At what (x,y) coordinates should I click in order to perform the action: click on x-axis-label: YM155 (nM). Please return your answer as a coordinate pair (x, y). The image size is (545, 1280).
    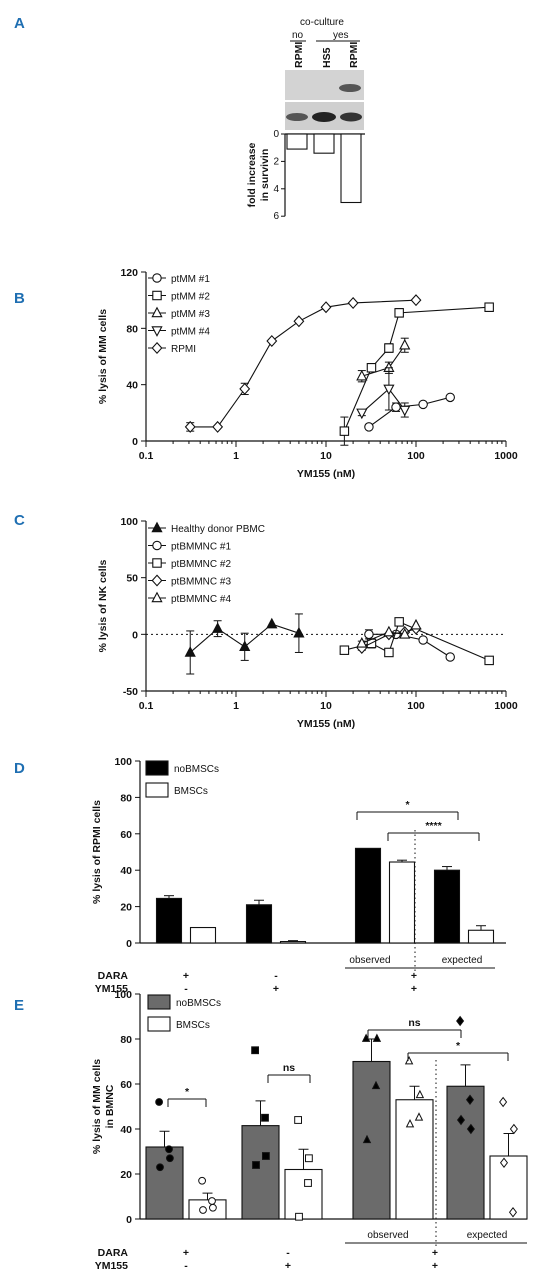
    Looking at the image, I should click on (326, 724).